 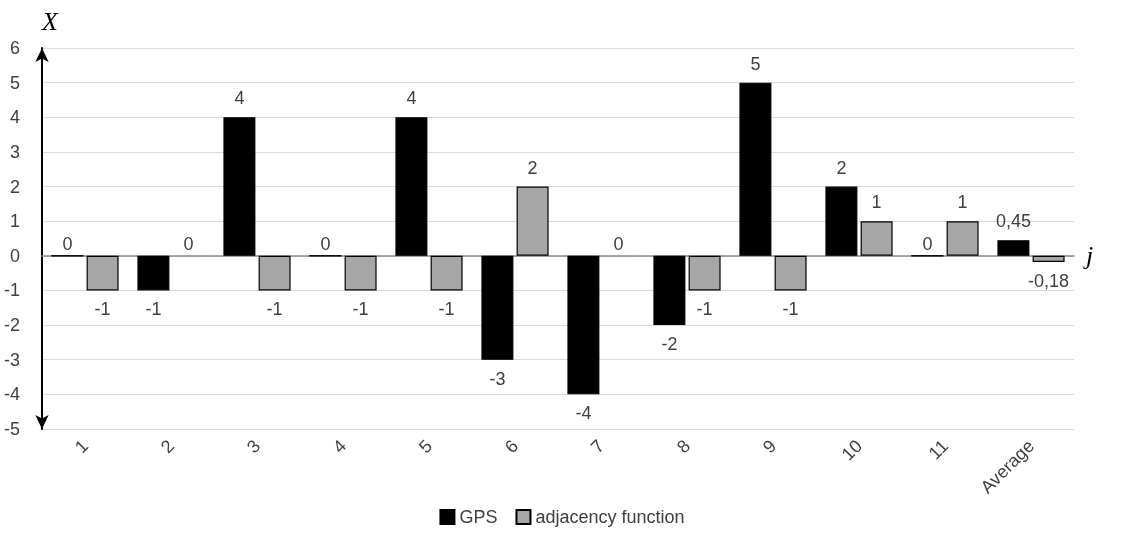 What do you see at coordinates (50, 21) in the screenshot?
I see `y-axis-title: X` at bounding box center [50, 21].